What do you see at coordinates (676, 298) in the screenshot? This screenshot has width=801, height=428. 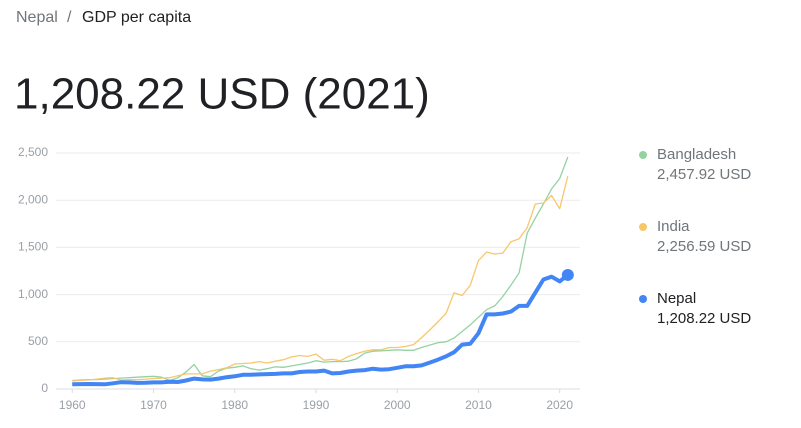 I see `legend-name: Nepal` at bounding box center [676, 298].